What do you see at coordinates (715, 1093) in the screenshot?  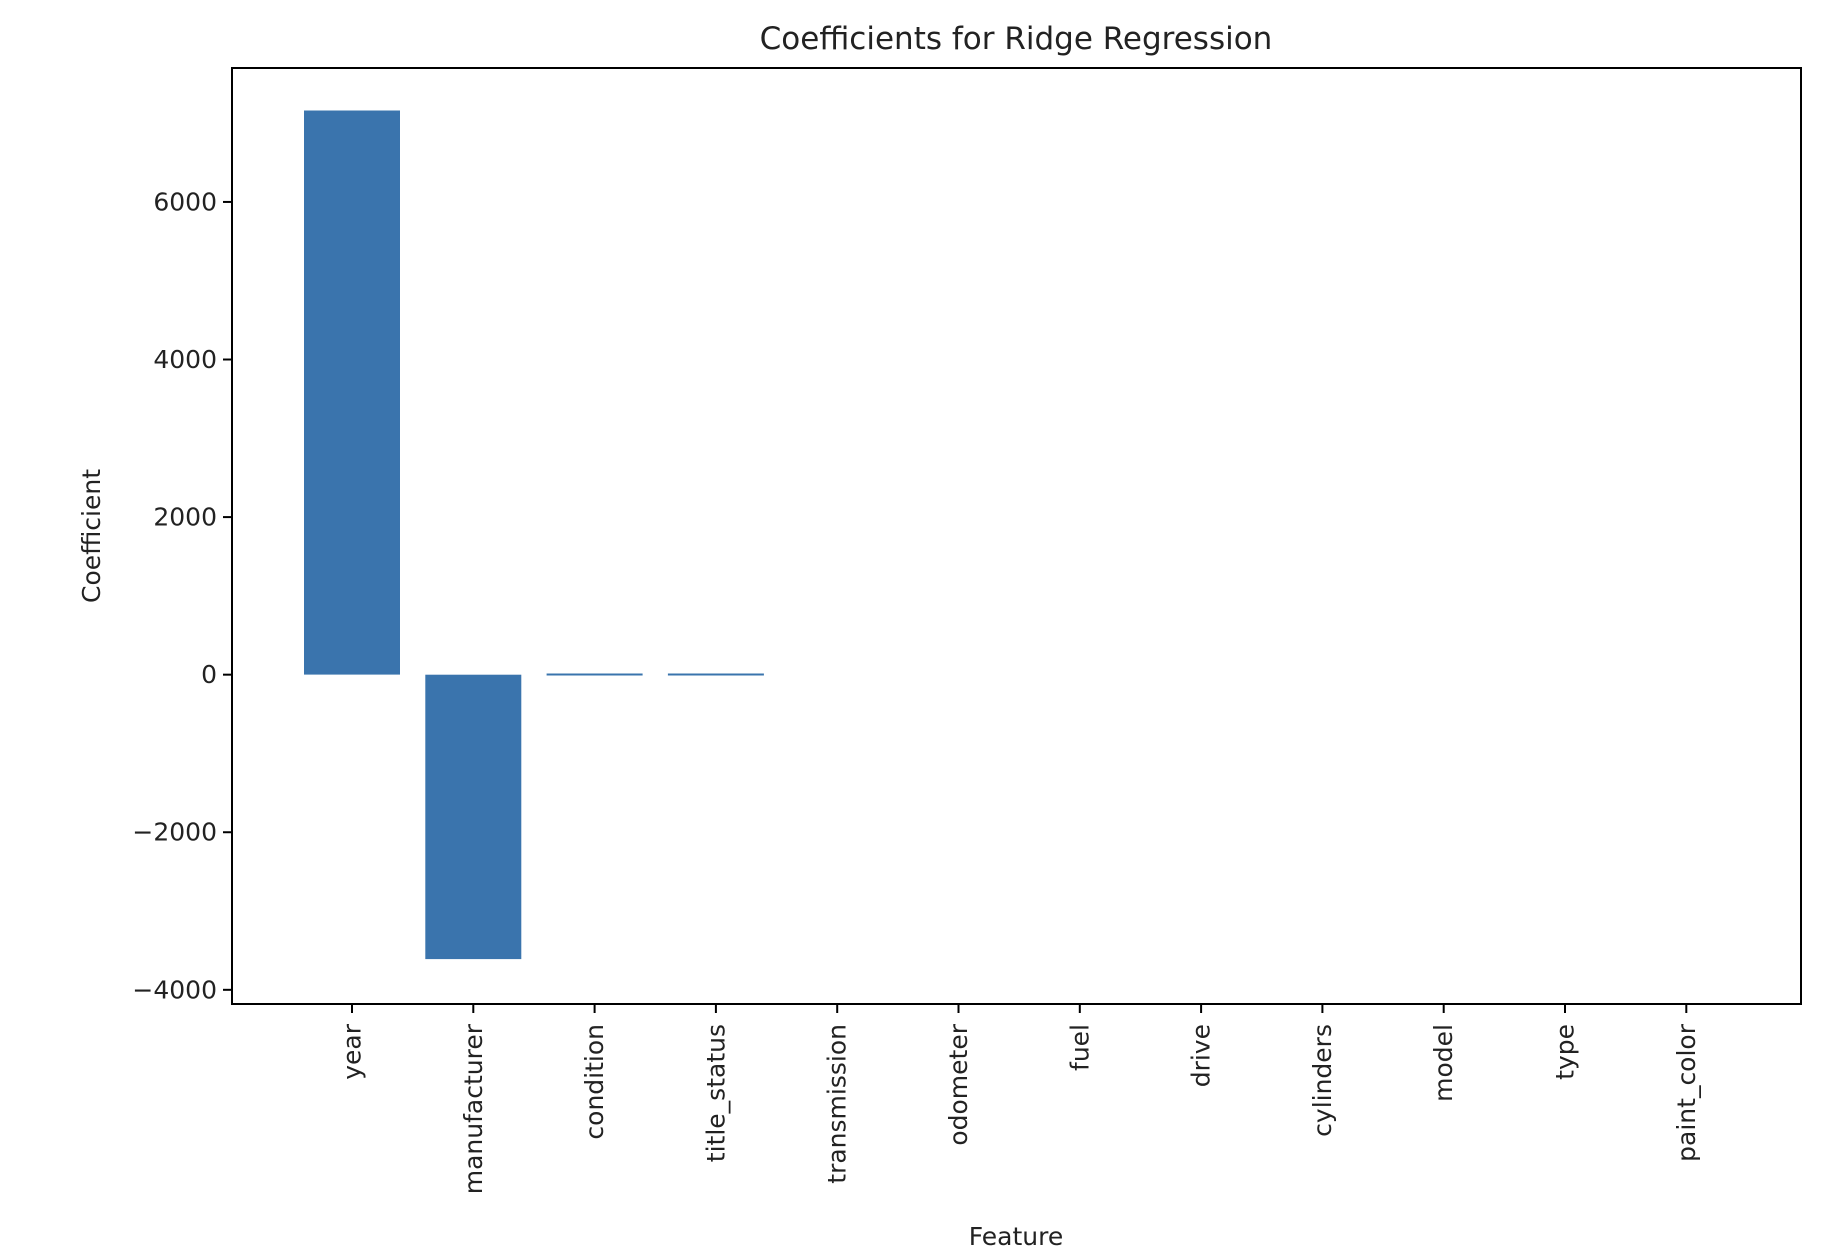 I see `x-tick-label: title_status` at bounding box center [715, 1093].